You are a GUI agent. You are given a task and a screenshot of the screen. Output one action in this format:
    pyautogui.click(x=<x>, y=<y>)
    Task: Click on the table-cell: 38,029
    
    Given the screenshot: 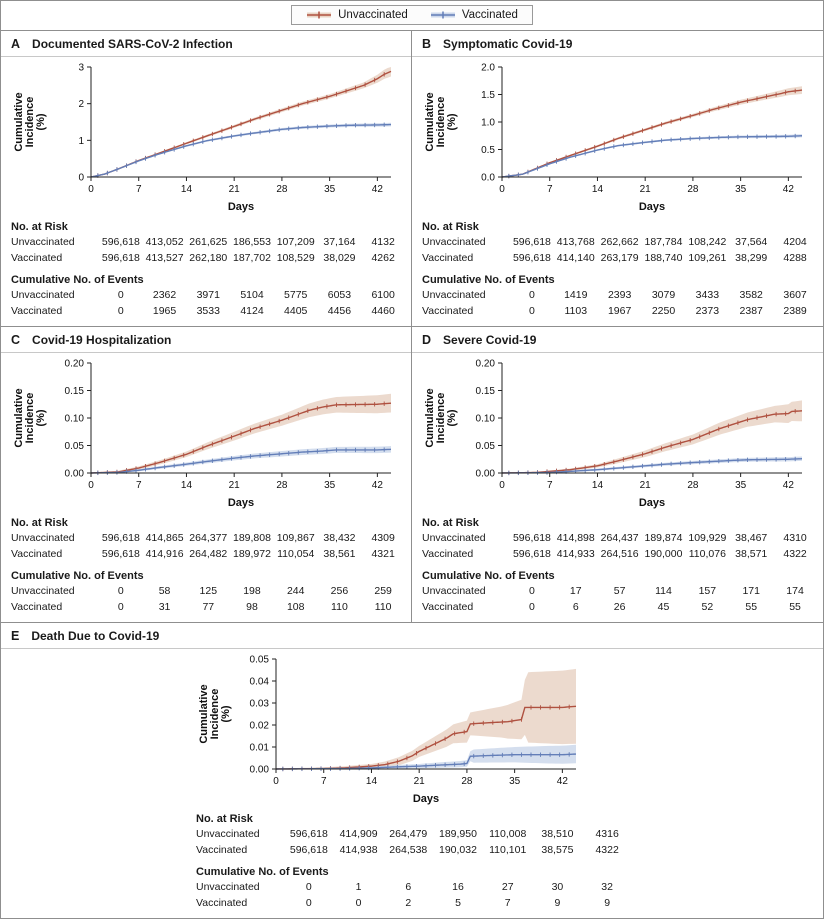 What is the action you would take?
    pyautogui.click(x=339, y=257)
    